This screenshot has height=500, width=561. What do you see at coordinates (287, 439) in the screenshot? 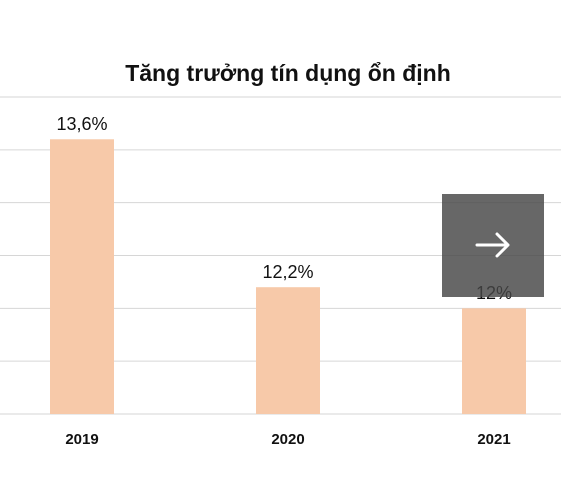
I see `x-tick-label: 2020` at bounding box center [287, 439].